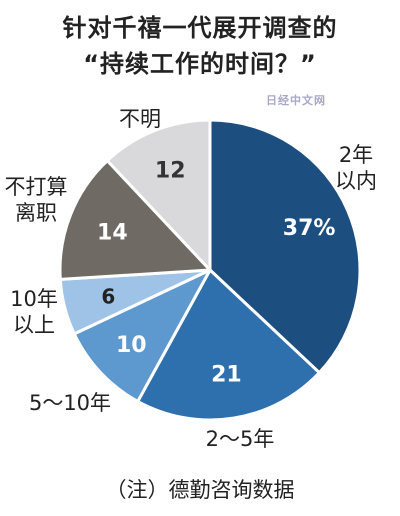  What do you see at coordinates (309, 228) in the screenshot?
I see `slice-value-label-0: 37%` at bounding box center [309, 228].